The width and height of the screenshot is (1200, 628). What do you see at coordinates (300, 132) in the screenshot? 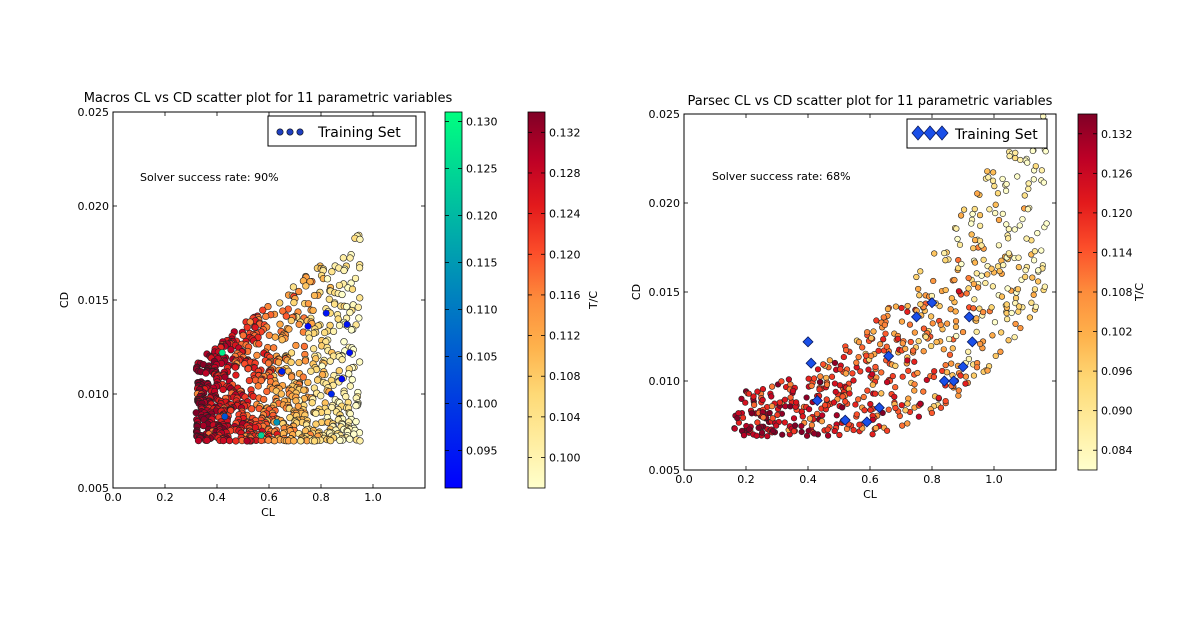
I see `legend-dot` at bounding box center [300, 132].